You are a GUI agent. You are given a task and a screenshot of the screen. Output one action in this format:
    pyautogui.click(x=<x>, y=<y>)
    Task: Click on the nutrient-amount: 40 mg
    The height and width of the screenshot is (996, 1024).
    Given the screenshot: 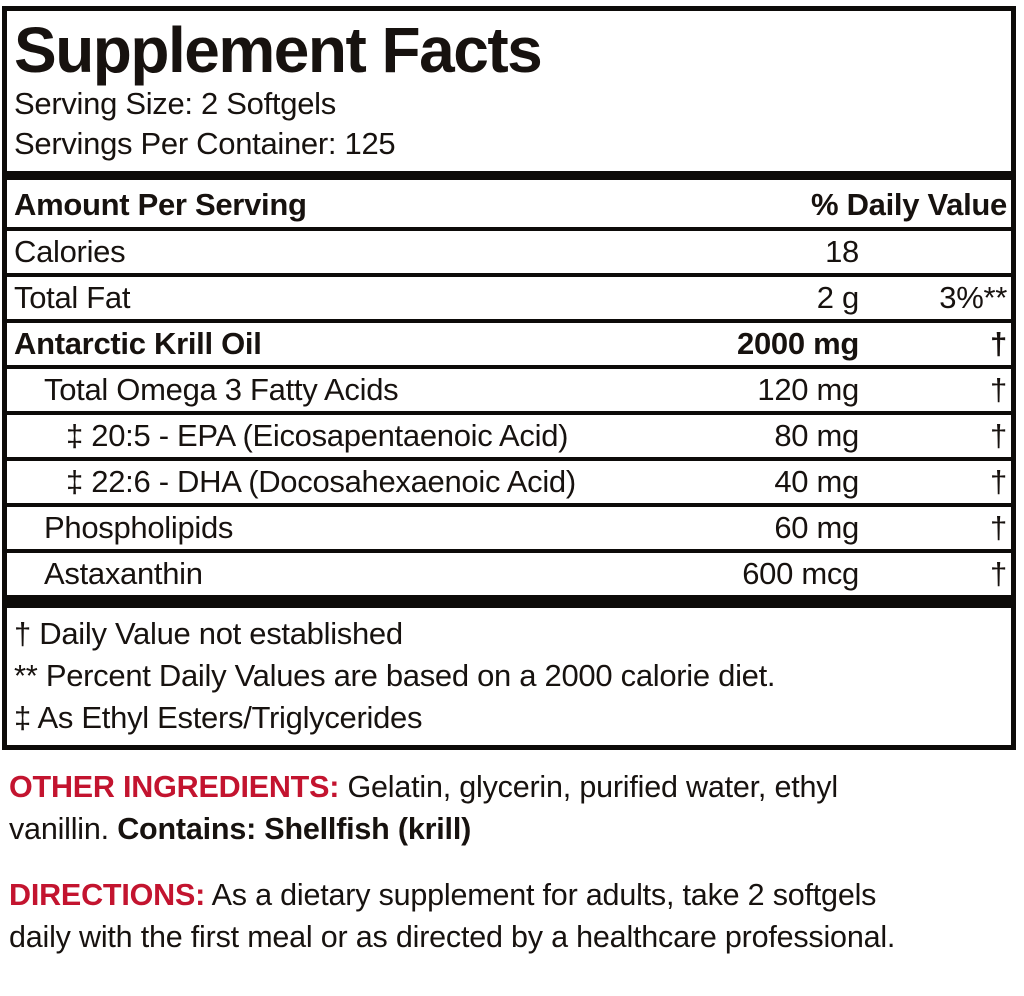 What is the action you would take?
    pyautogui.click(x=816, y=481)
    